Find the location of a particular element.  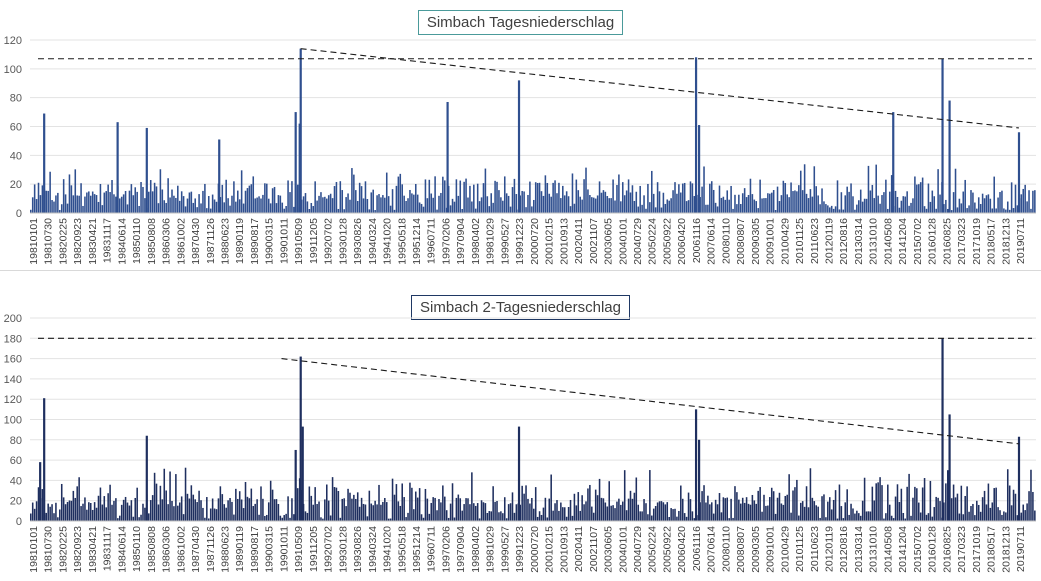

x-tick-label: 20070614 is located at coordinates (712, 241).